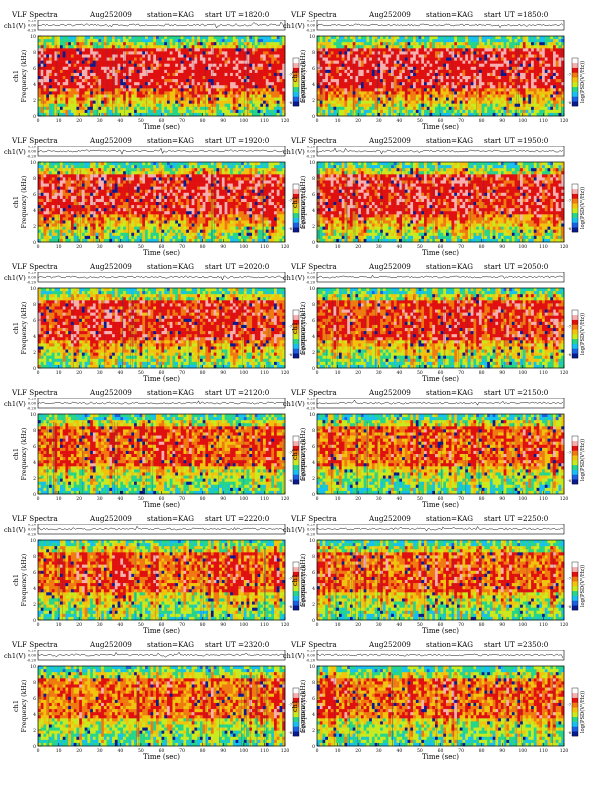  Describe the element at coordinates (399, 751) in the screenshot. I see `x-tick-label: 40` at that location.